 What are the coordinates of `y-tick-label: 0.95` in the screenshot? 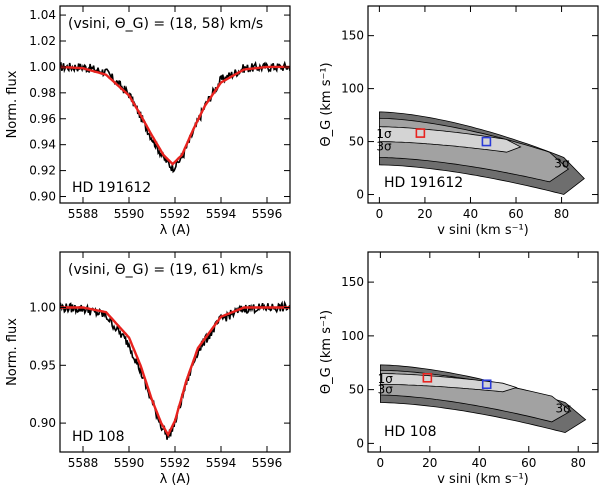 It's located at (42, 365).